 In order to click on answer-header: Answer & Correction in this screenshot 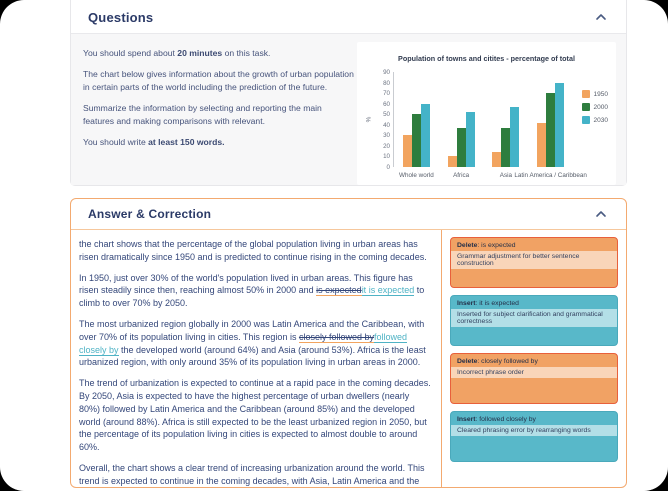, I will do `click(348, 214)`.